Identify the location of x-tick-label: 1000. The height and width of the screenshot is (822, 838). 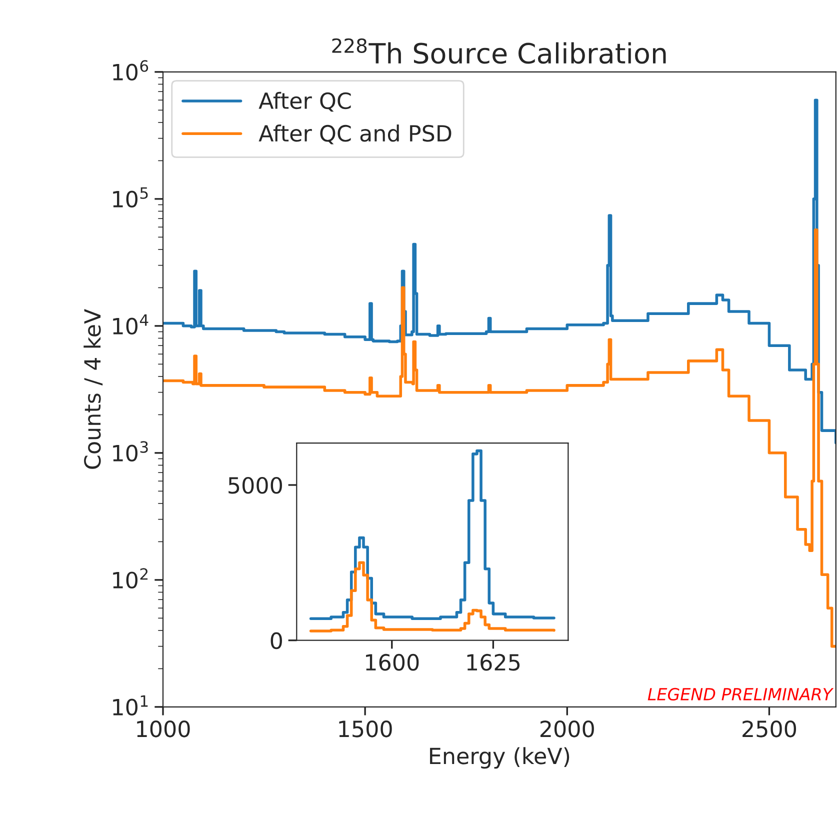
(163, 729).